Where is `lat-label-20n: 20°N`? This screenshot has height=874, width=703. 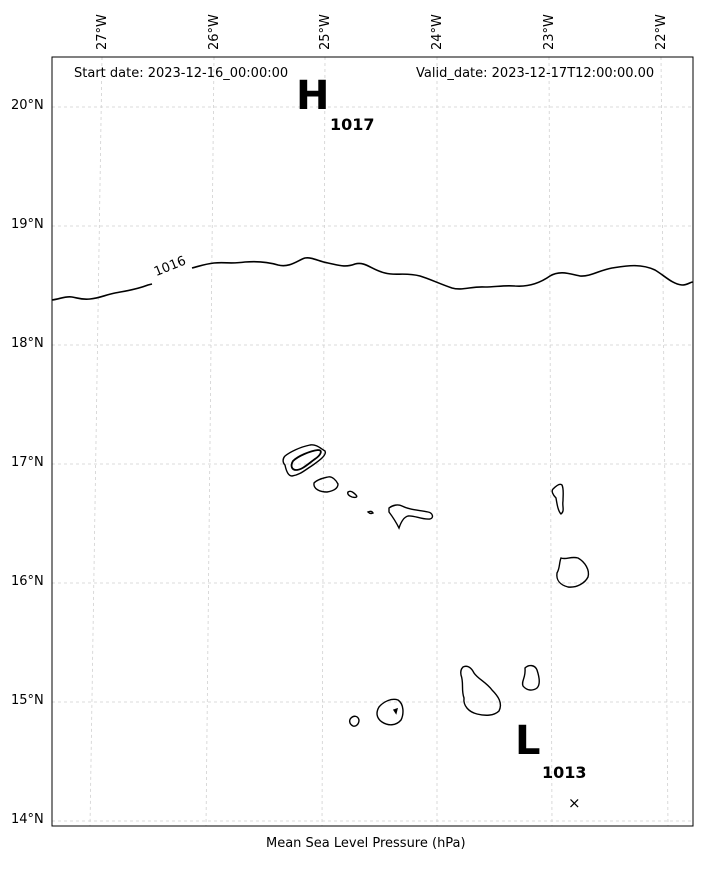
lat-label-20n: 20°N is located at coordinates (27, 105).